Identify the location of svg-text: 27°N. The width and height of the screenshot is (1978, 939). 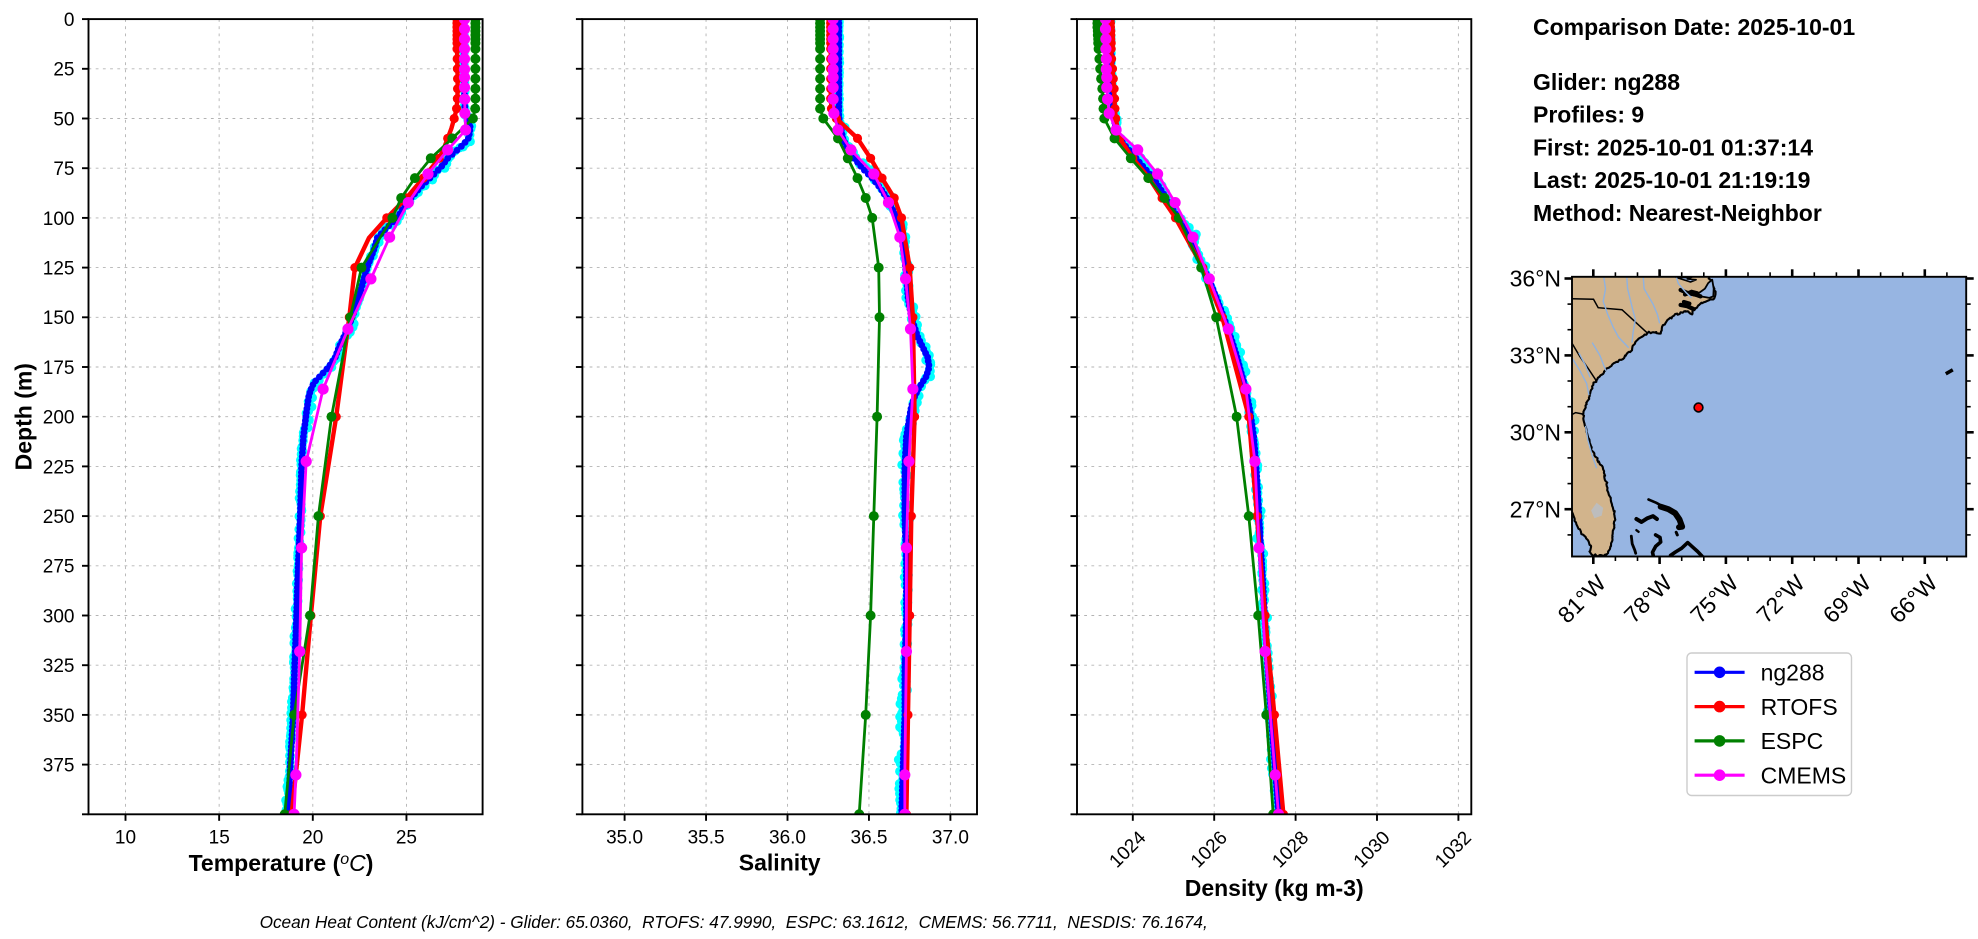
(1535, 509).